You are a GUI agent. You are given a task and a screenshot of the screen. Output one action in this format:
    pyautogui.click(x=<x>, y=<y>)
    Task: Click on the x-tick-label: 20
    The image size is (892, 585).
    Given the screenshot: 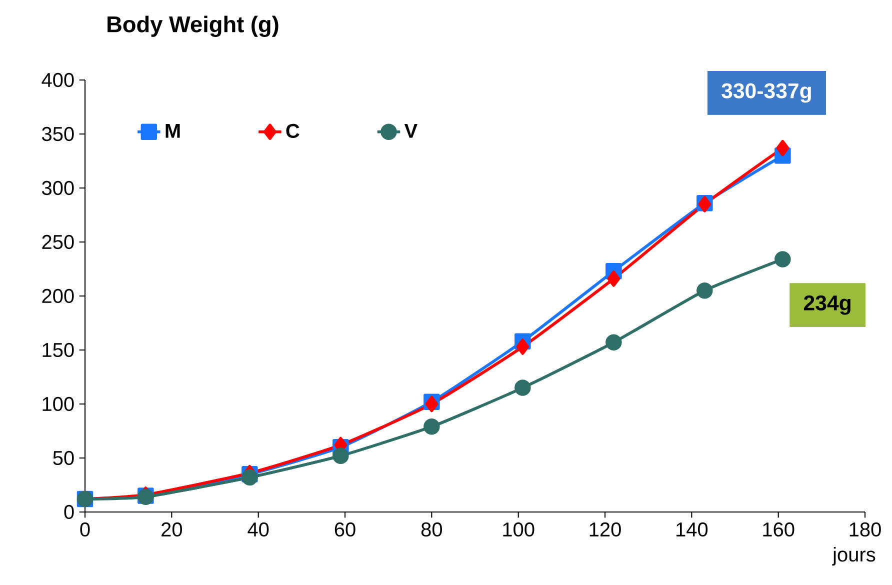 What is the action you would take?
    pyautogui.click(x=172, y=529)
    